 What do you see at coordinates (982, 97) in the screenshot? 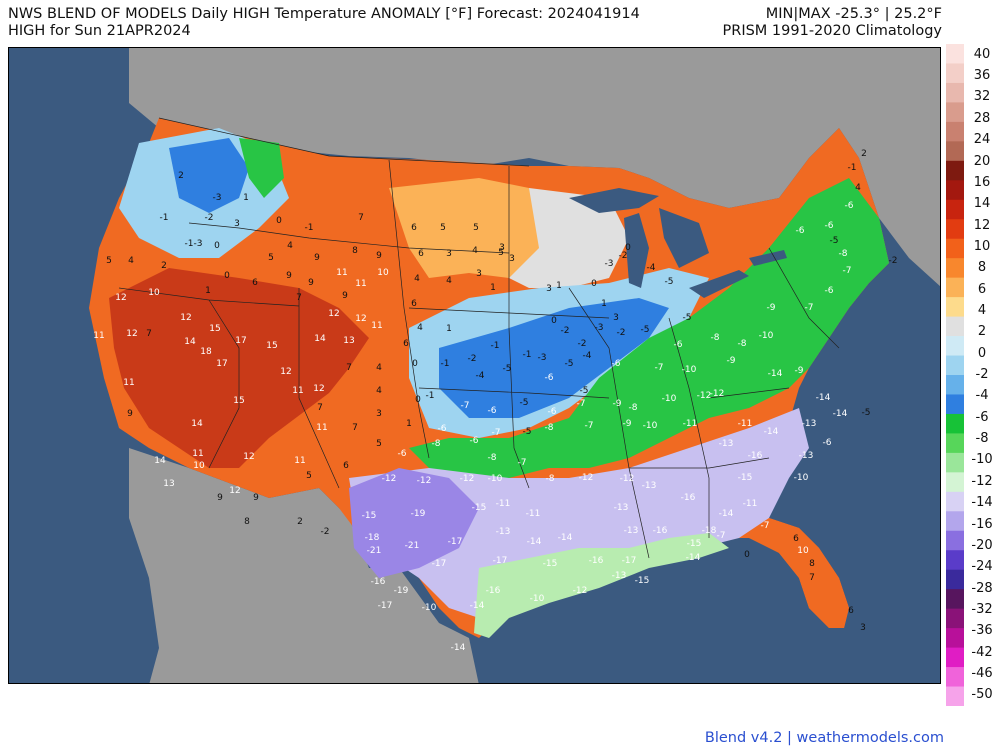
I see `colorbar-tick-label: 32` at bounding box center [982, 97].